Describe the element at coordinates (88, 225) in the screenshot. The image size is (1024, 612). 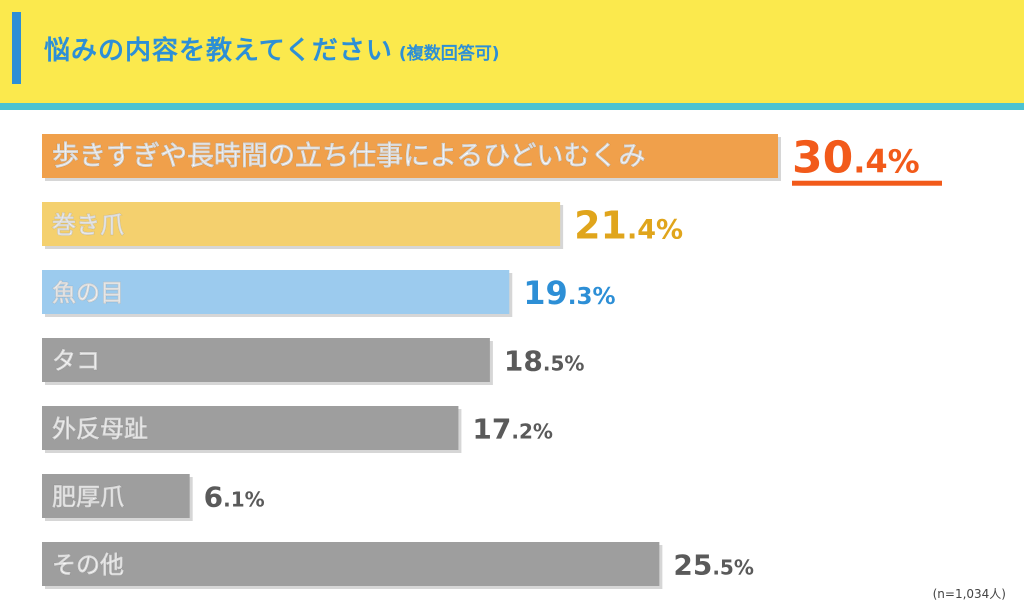
I see `category-label: 巻き爪` at that location.